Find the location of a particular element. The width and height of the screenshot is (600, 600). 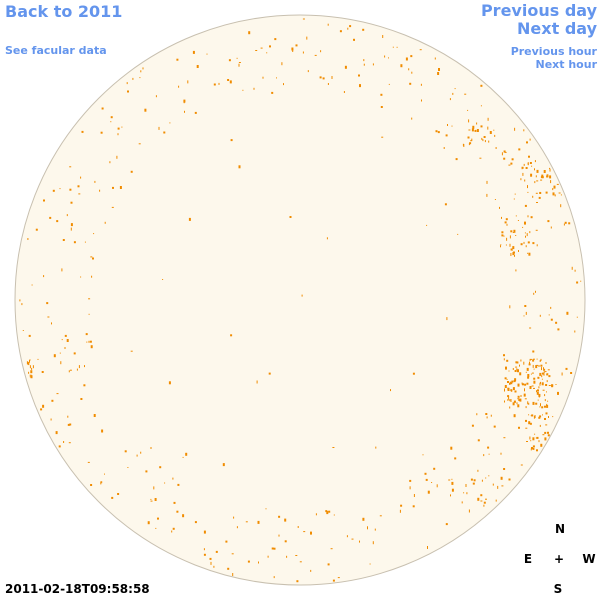

see-facular-data-link: See facular data is located at coordinates (56, 50).